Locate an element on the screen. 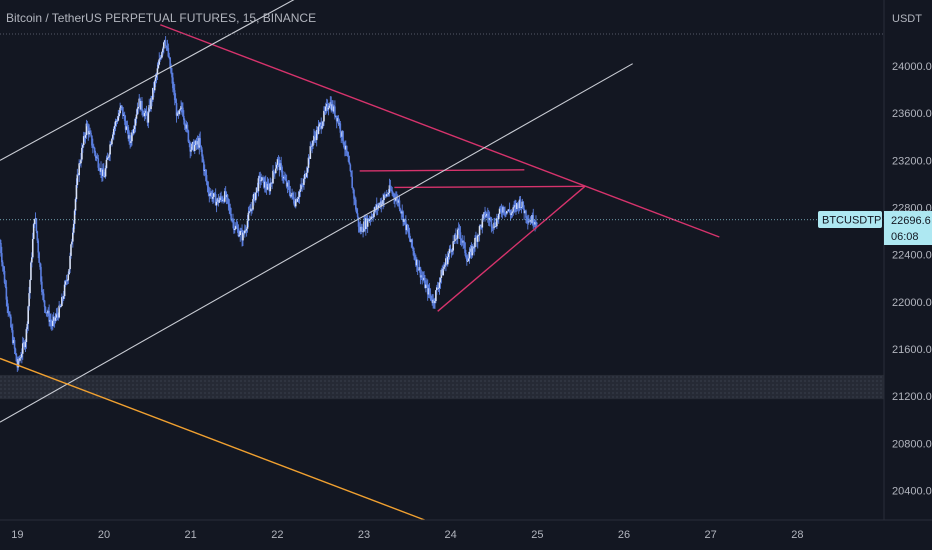 The image size is (932, 550). symbol-tag-label: BTCUSDTPERP is located at coordinates (863, 221).